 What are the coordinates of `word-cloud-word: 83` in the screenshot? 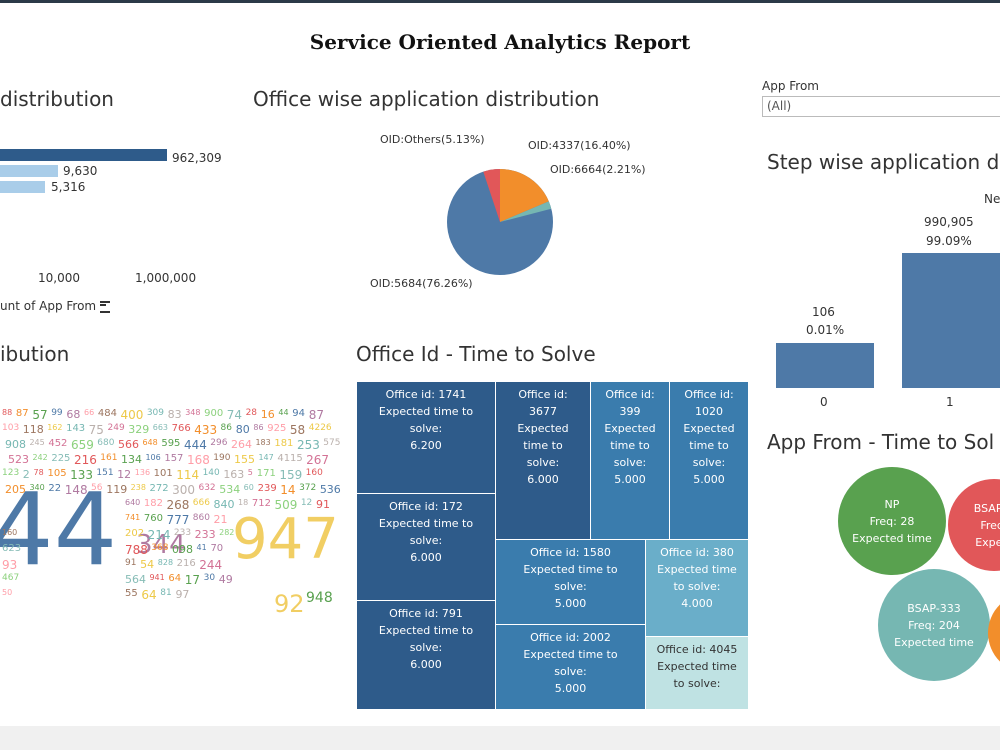 It's located at (174, 414).